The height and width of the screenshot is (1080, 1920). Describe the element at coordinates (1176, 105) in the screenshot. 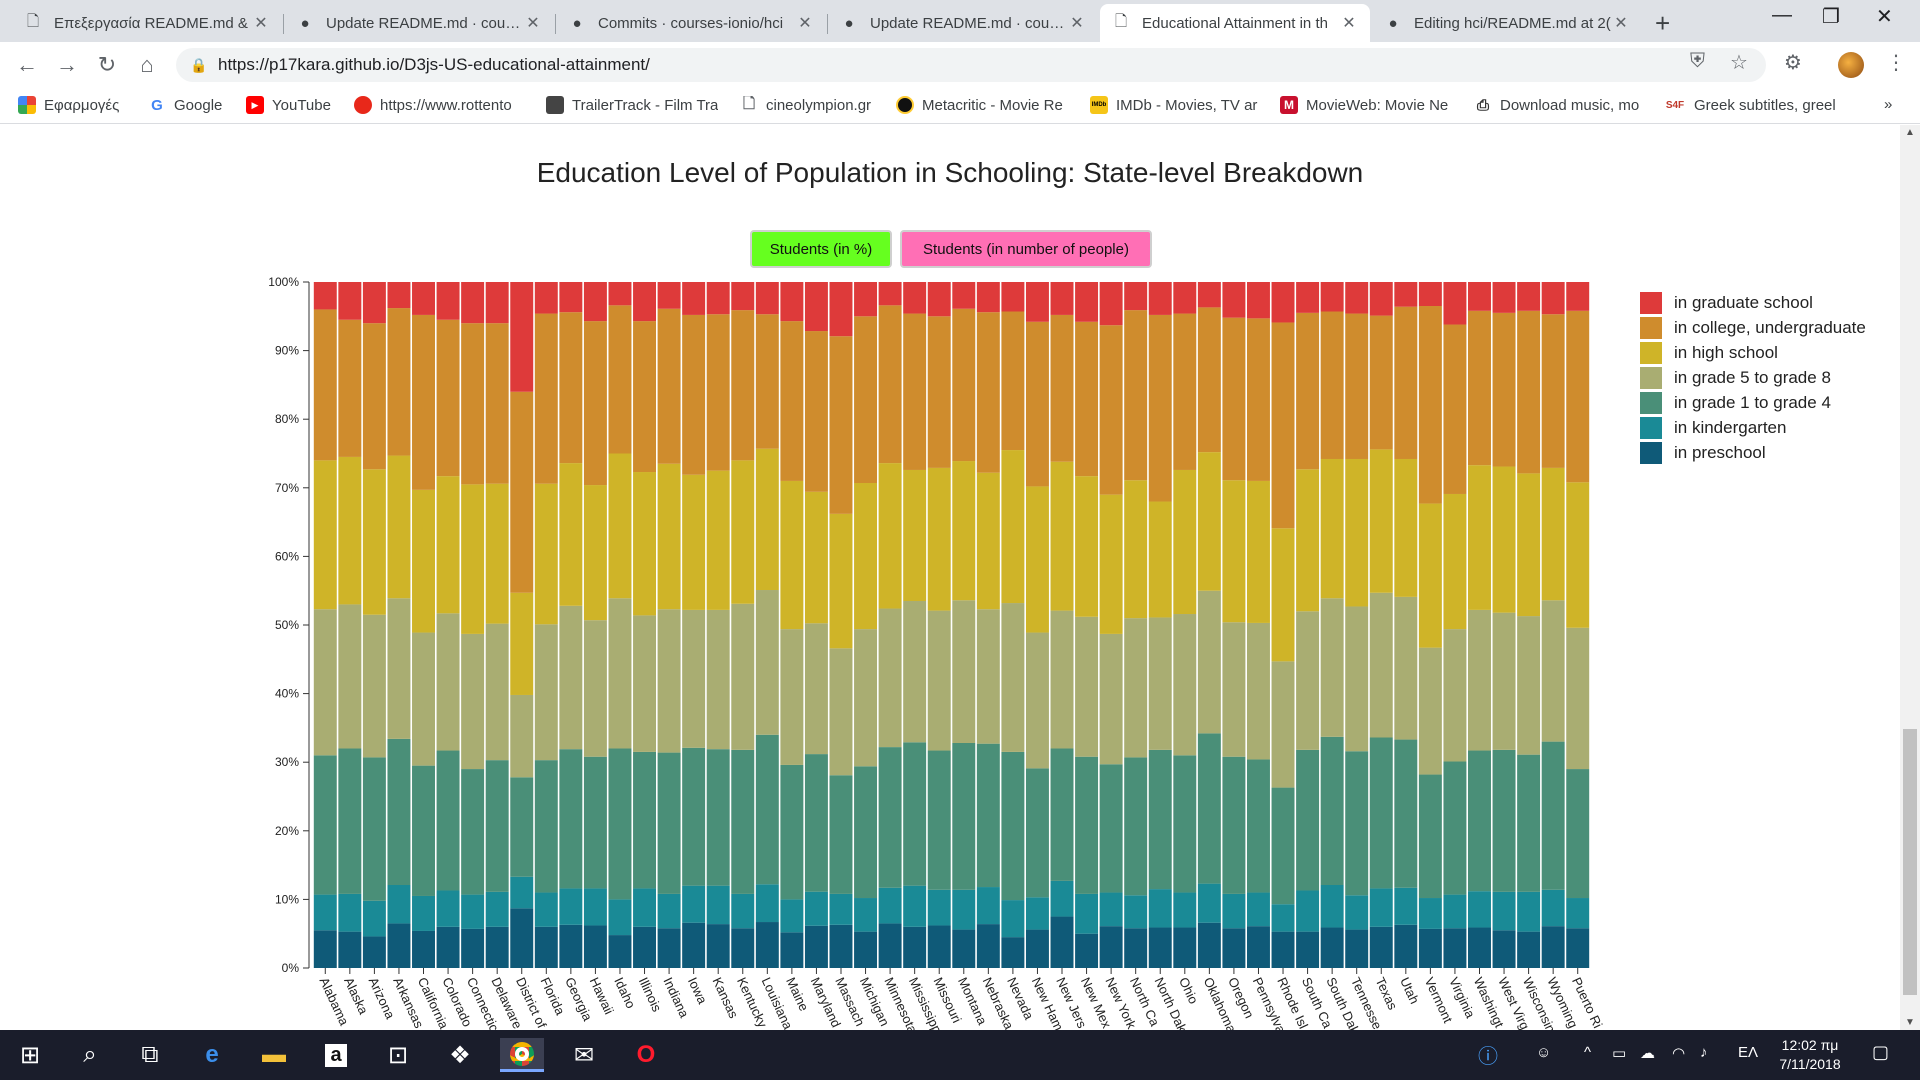

I see `bookmark-imdb: IMDb IMDb - Movies, TV ar` at that location.